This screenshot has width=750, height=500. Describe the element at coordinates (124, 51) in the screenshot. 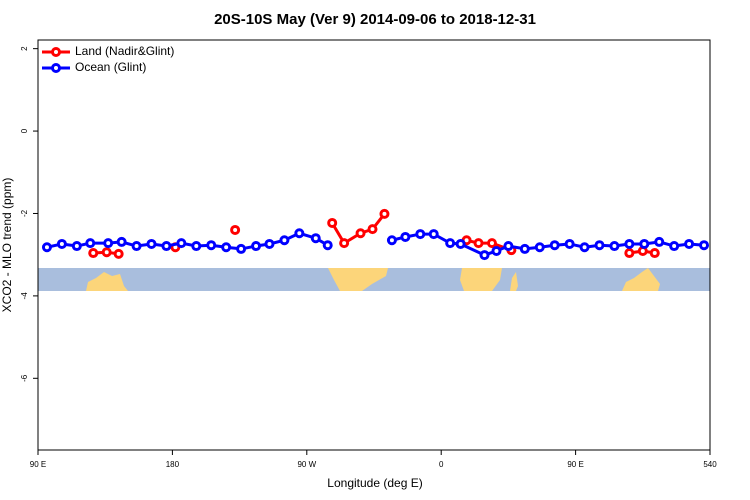

I see `legend-label: Land (Nadir&Glint)` at that location.